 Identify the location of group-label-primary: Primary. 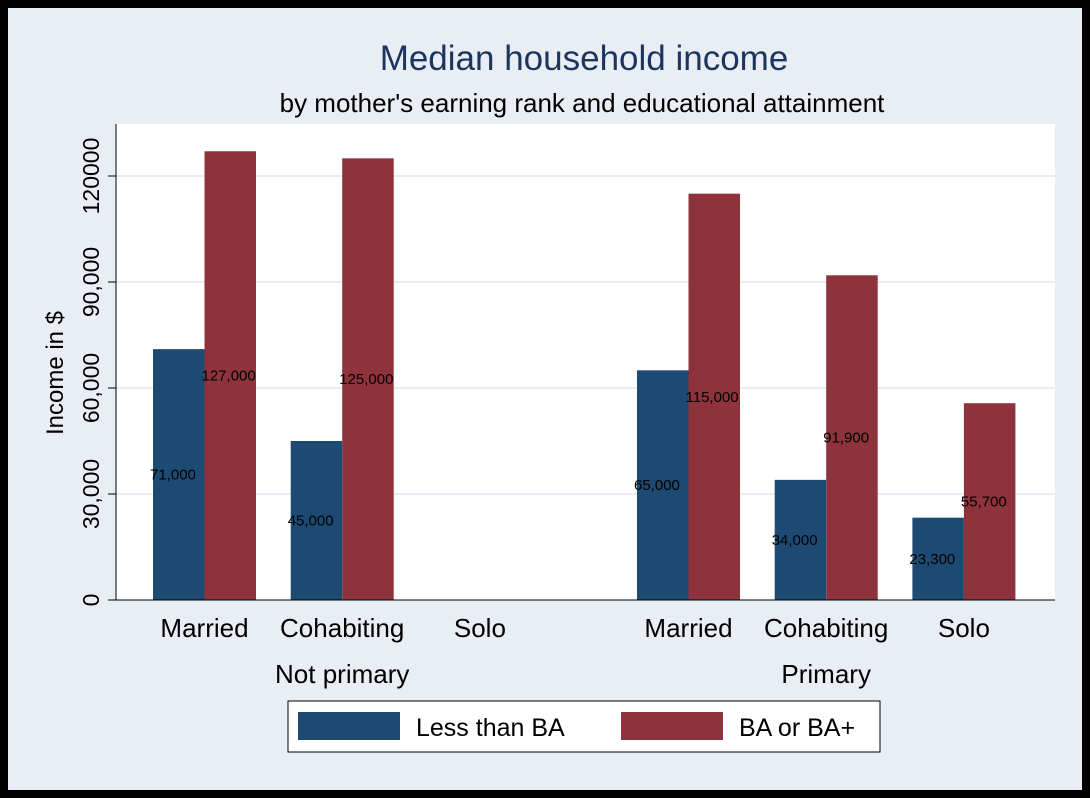
(826, 674).